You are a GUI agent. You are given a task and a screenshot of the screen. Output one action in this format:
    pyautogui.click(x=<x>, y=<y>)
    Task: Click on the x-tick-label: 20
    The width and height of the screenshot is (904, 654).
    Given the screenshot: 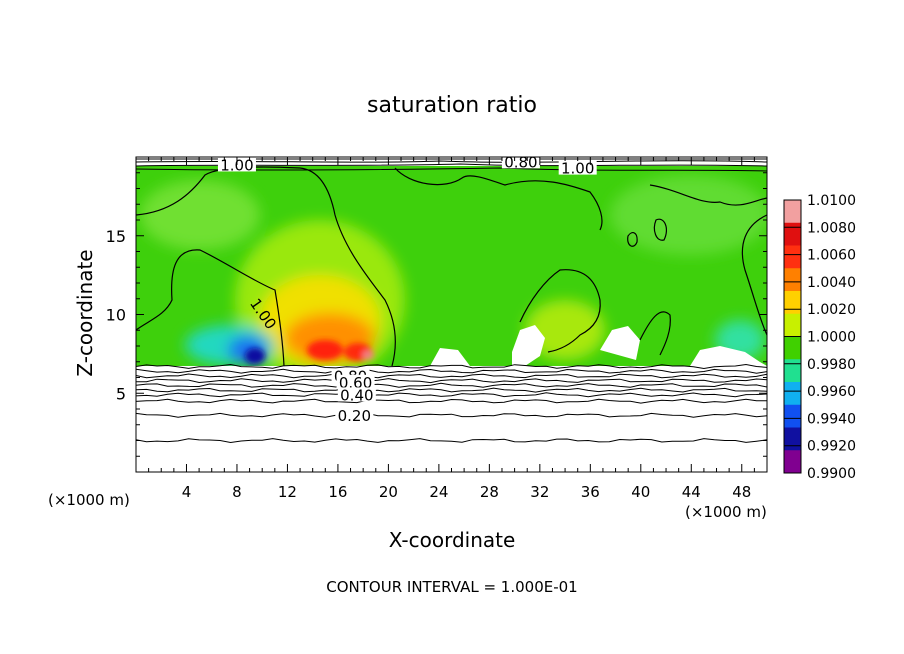 What is the action you would take?
    pyautogui.click(x=388, y=492)
    